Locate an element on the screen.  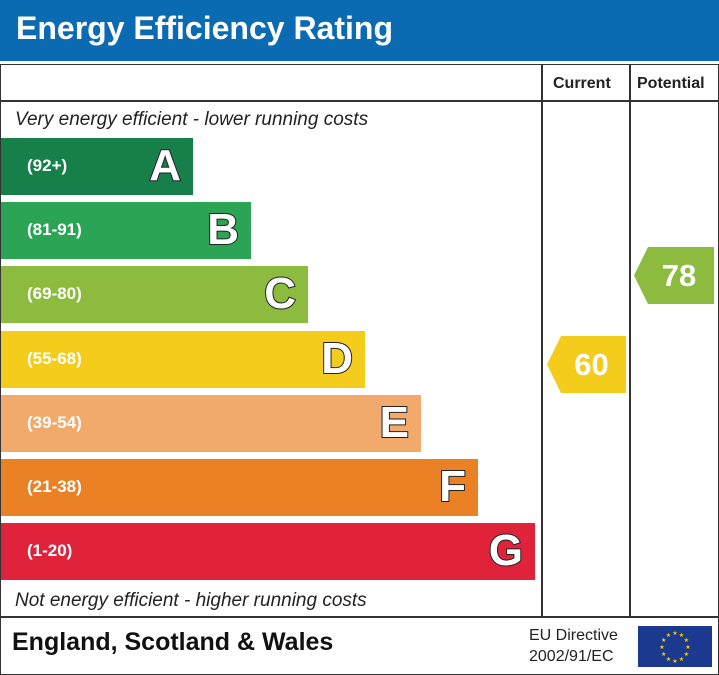
title-bar: Energy Efficiency Rating is located at coordinates (359, 30).